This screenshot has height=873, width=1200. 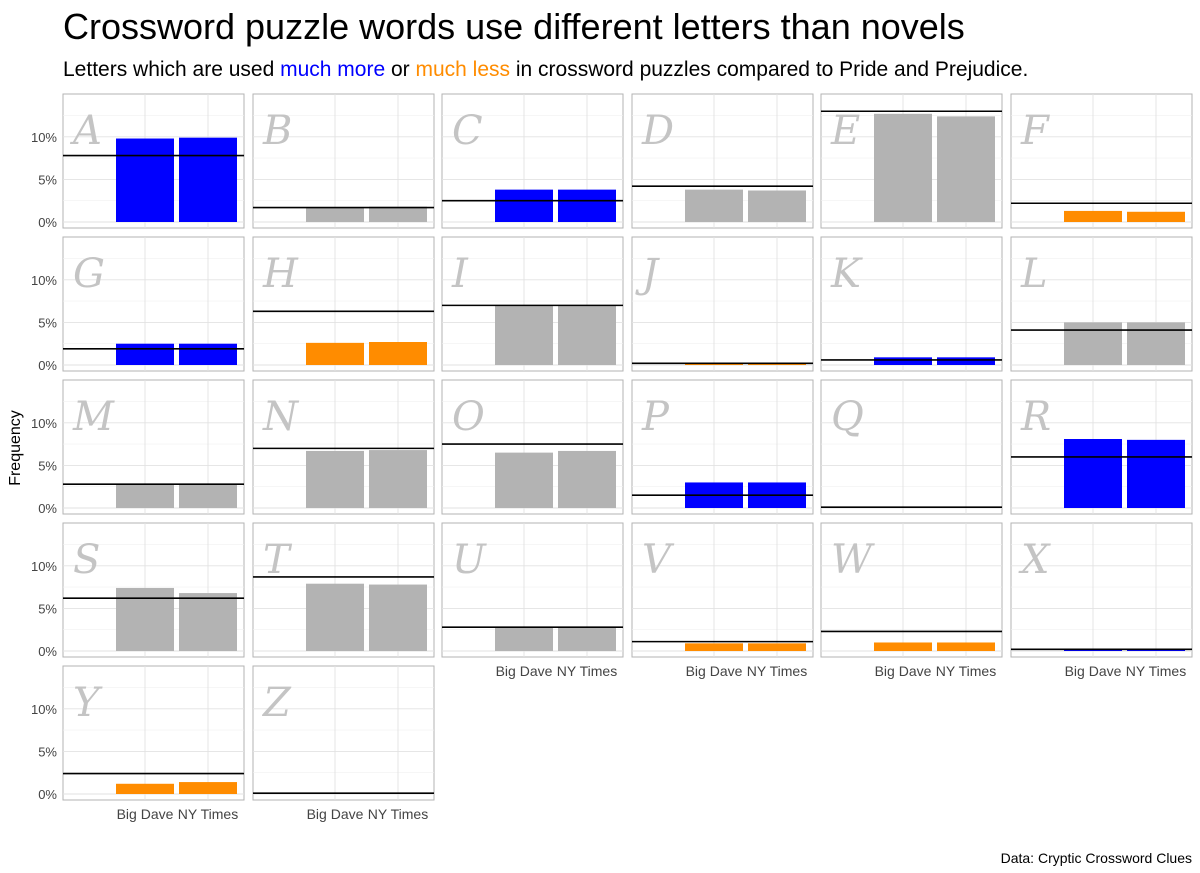 What do you see at coordinates (524, 639) in the screenshot?
I see `bar-u-big-dave` at bounding box center [524, 639].